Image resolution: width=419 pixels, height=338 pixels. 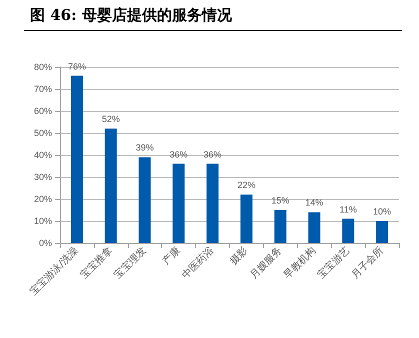 I want to click on data-label: 10%, so click(x=382, y=211).